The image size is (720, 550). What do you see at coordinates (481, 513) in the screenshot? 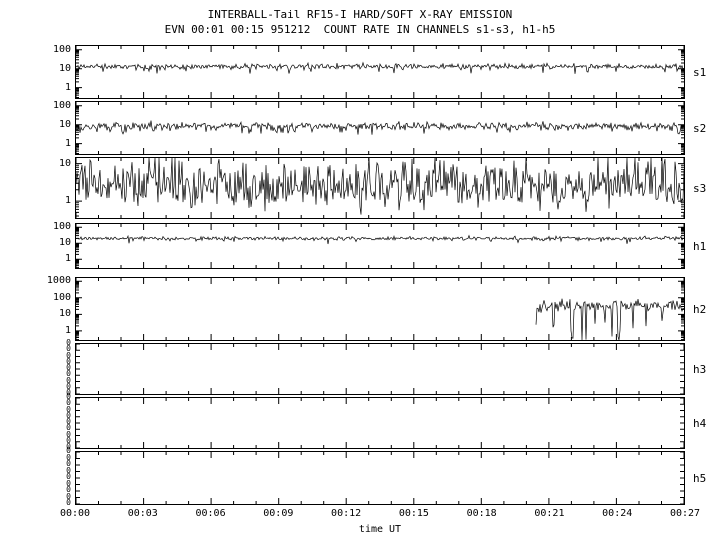
I see `xtick-label-0018: 00:18` at bounding box center [481, 513].